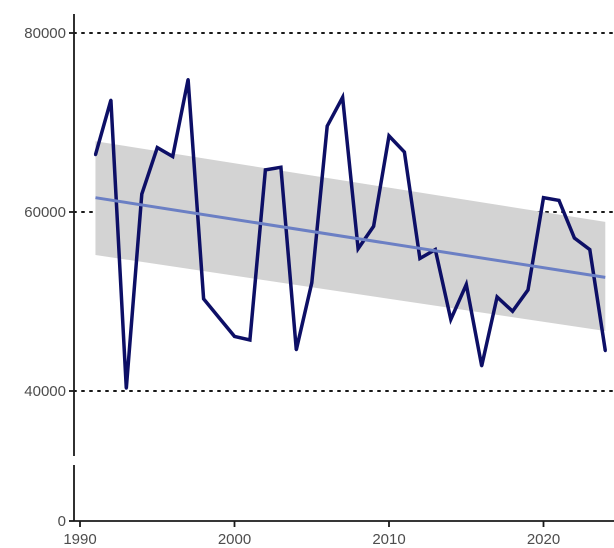 The height and width of the screenshot is (548, 614). Describe the element at coordinates (327, 126) in the screenshot. I see `data-point-2006` at that location.